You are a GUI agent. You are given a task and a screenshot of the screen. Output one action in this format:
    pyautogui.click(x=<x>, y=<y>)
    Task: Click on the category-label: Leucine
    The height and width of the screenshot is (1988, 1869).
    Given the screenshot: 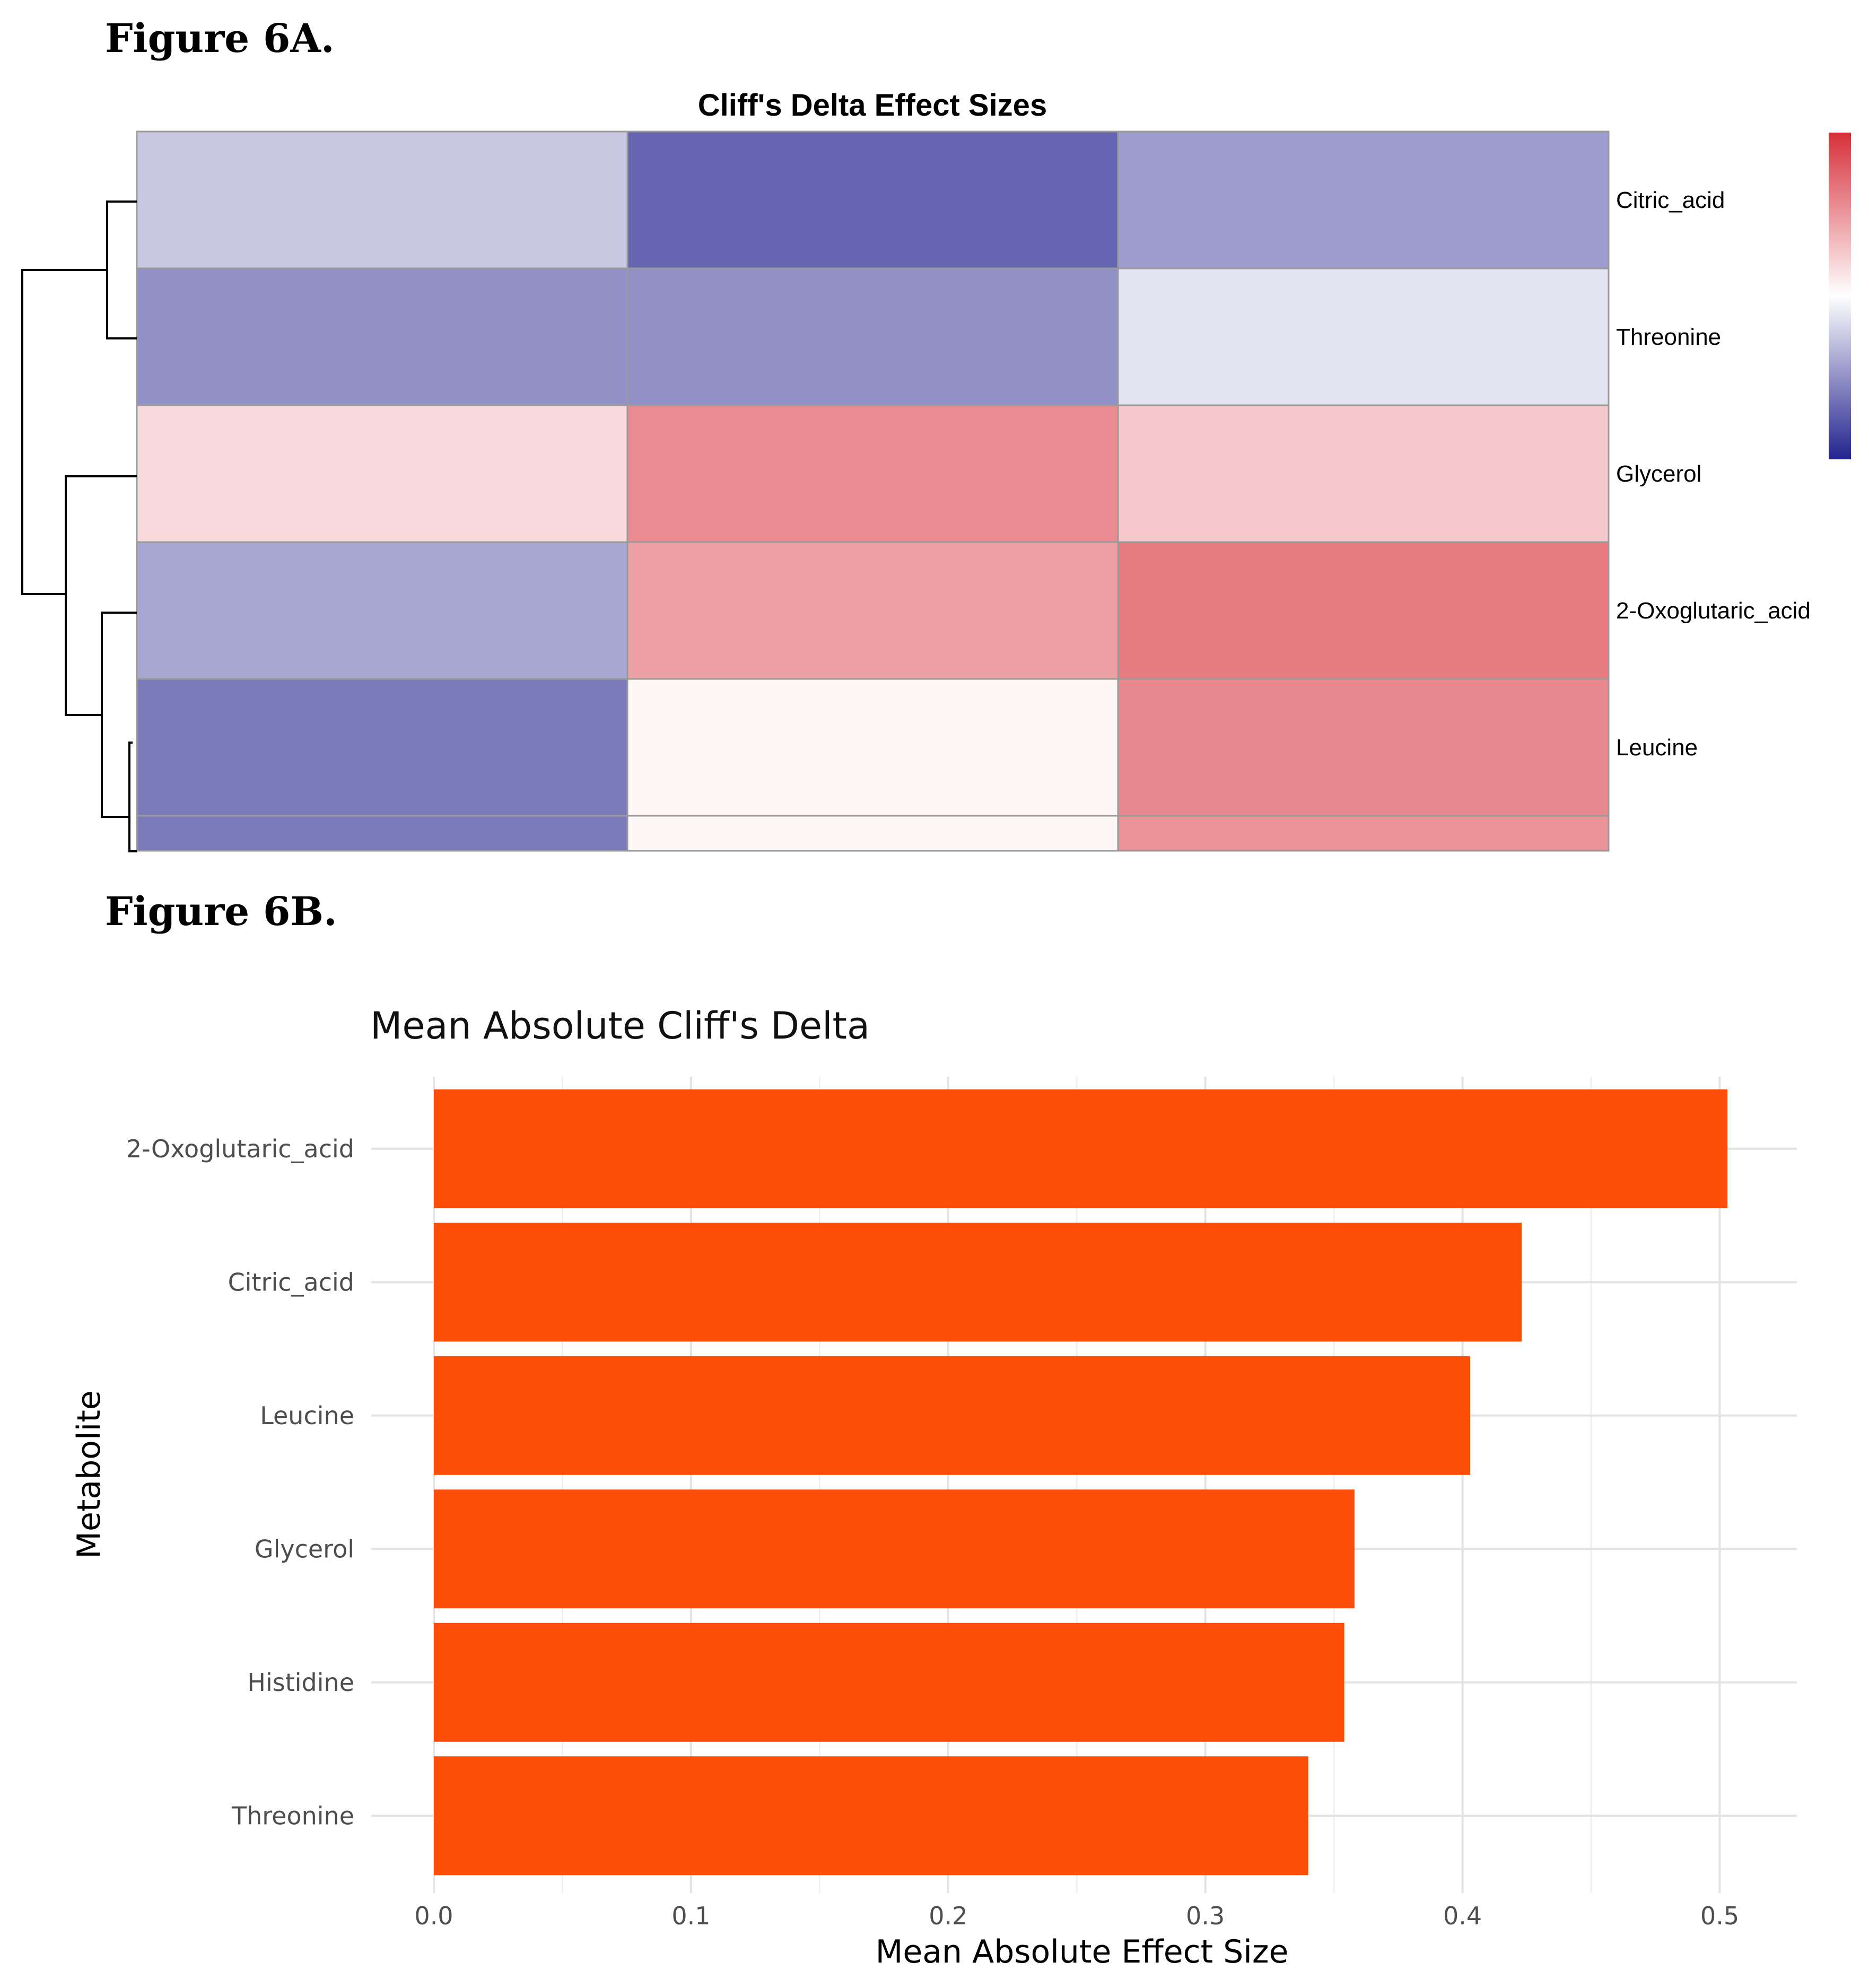 What is the action you would take?
    pyautogui.click(x=307, y=1415)
    